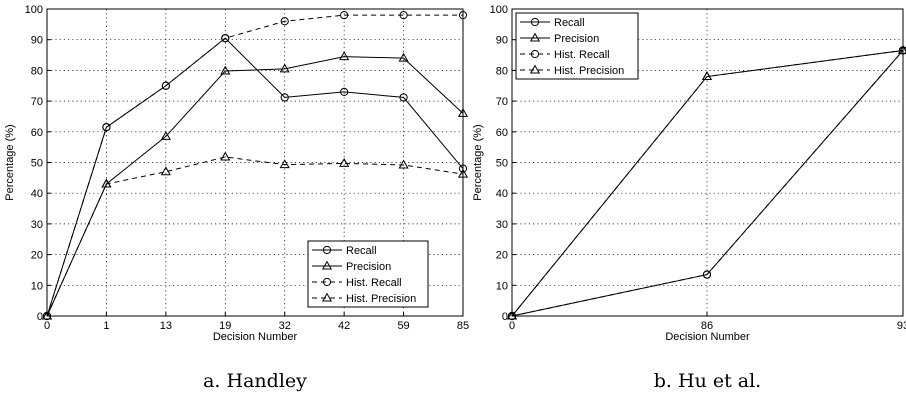  Describe the element at coordinates (403, 326) in the screenshot. I see `x-tick-label: 59` at that location.